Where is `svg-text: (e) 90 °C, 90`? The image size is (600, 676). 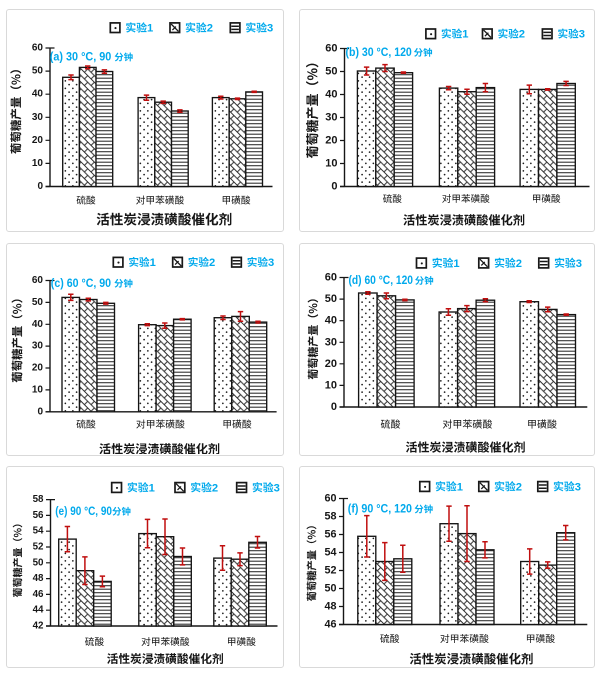 svg-text: (e) 90 °C, 90 is located at coordinates (83, 510).